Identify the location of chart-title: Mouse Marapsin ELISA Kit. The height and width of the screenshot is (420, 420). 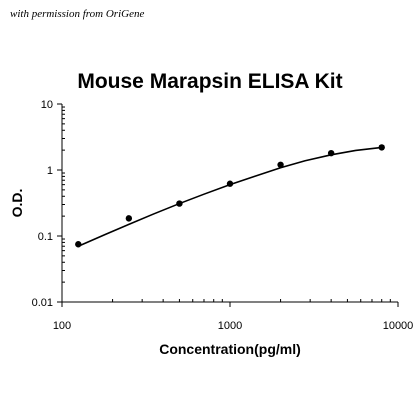
(210, 81).